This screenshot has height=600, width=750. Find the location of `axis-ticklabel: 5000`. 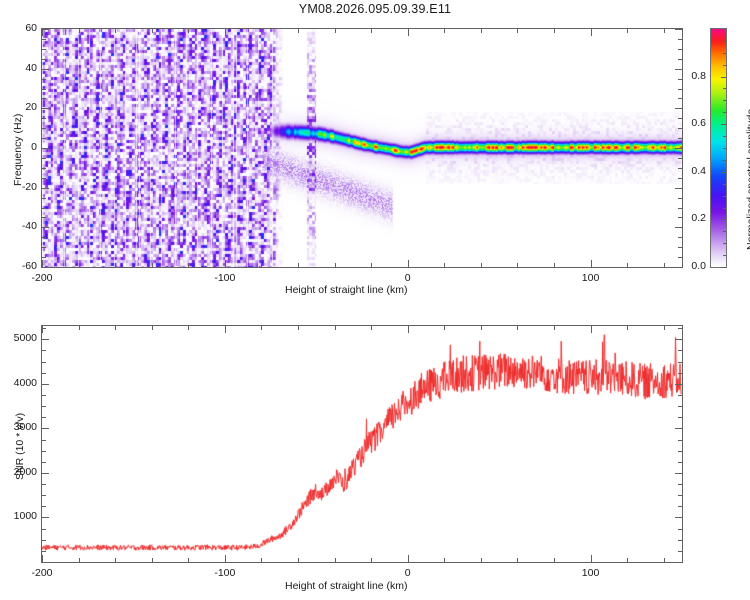

axis-ticklabel: 5000 is located at coordinates (25, 338).